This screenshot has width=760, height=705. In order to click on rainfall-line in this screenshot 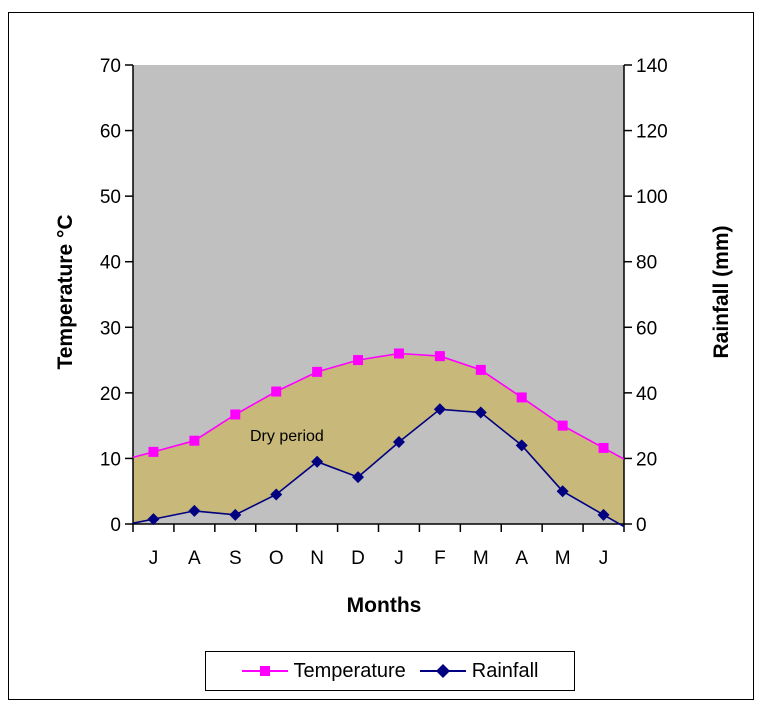, I will do `click(378, 468)`.